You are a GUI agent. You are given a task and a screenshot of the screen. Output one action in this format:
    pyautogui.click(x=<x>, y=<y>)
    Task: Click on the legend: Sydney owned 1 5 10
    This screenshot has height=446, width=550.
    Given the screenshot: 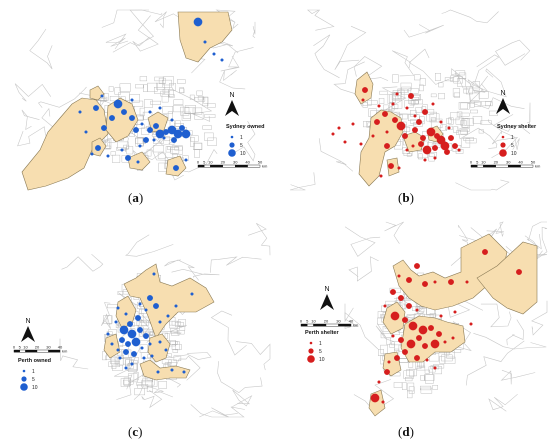 What is the action you would take?
    pyautogui.click(x=245, y=140)
    